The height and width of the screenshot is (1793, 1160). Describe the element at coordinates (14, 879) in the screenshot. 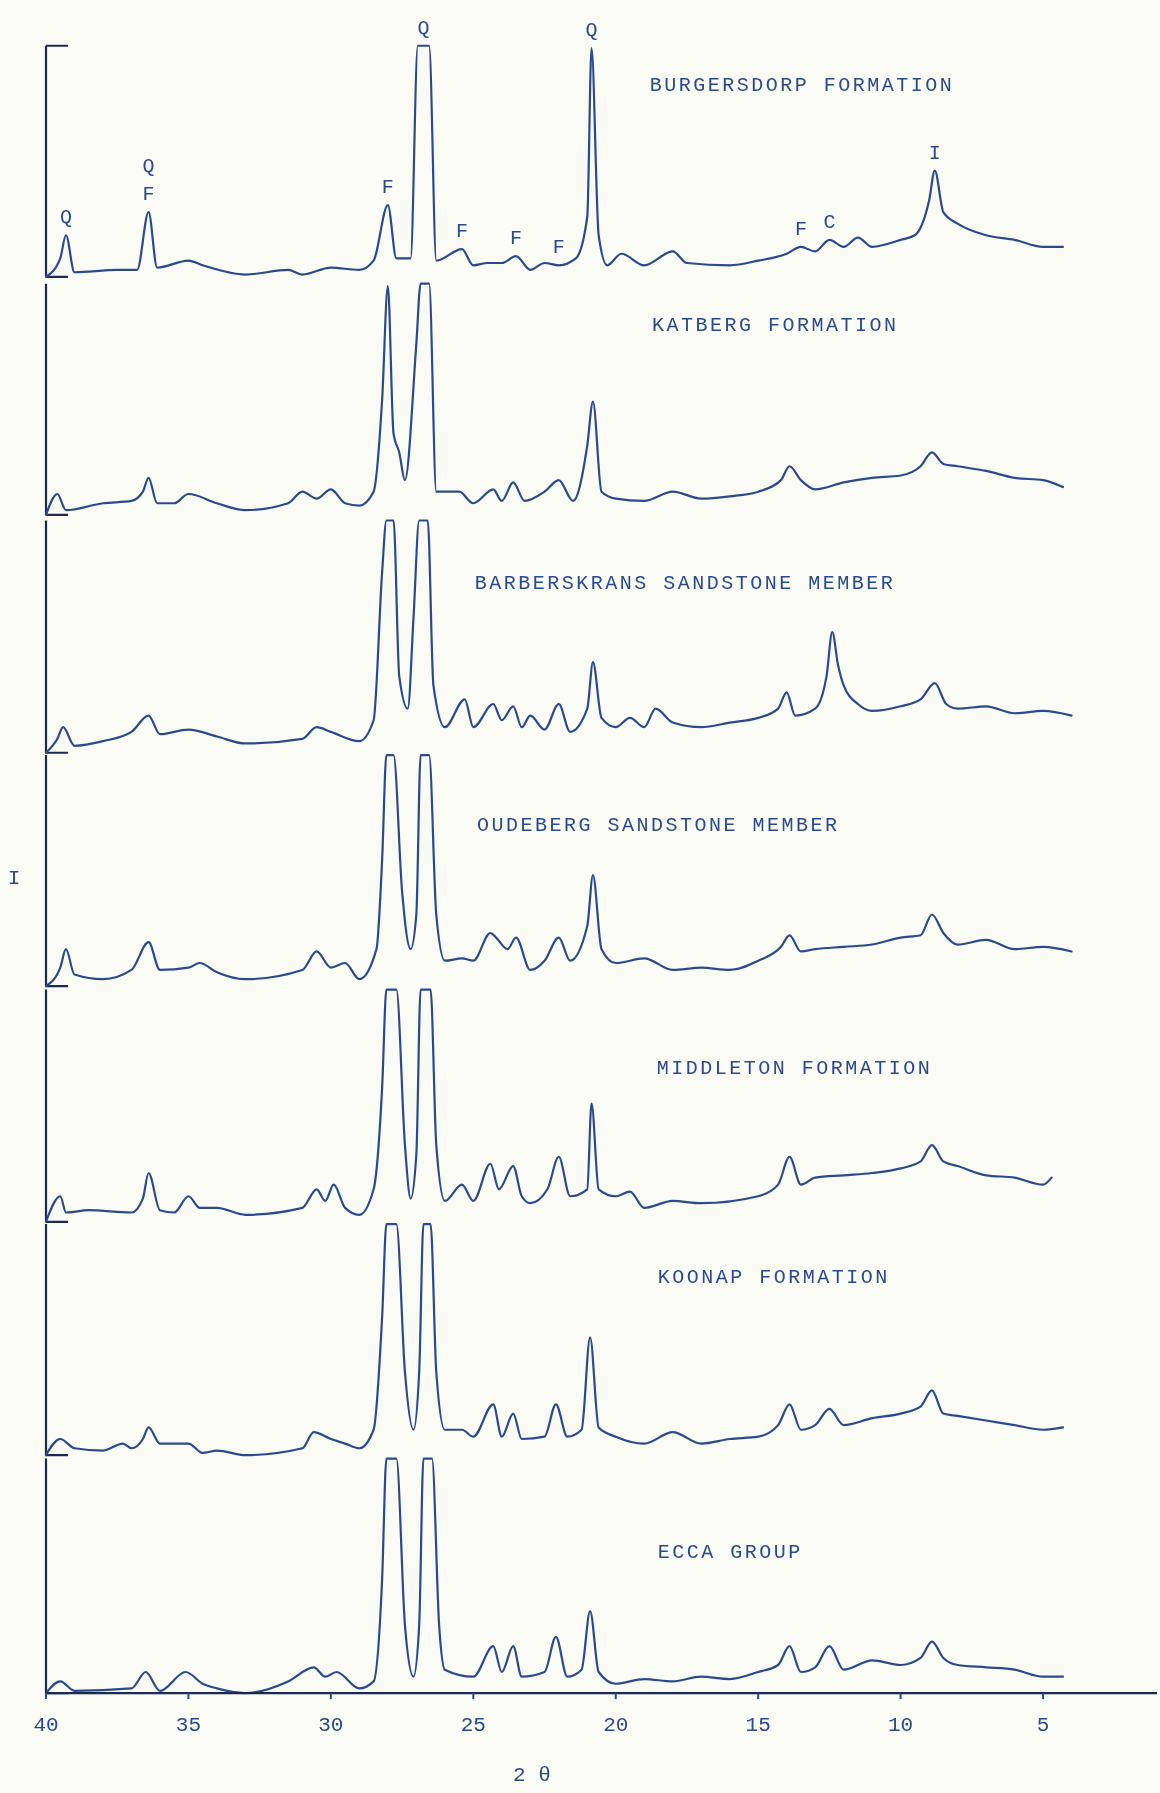

I see `y-axis-title: I` at that location.